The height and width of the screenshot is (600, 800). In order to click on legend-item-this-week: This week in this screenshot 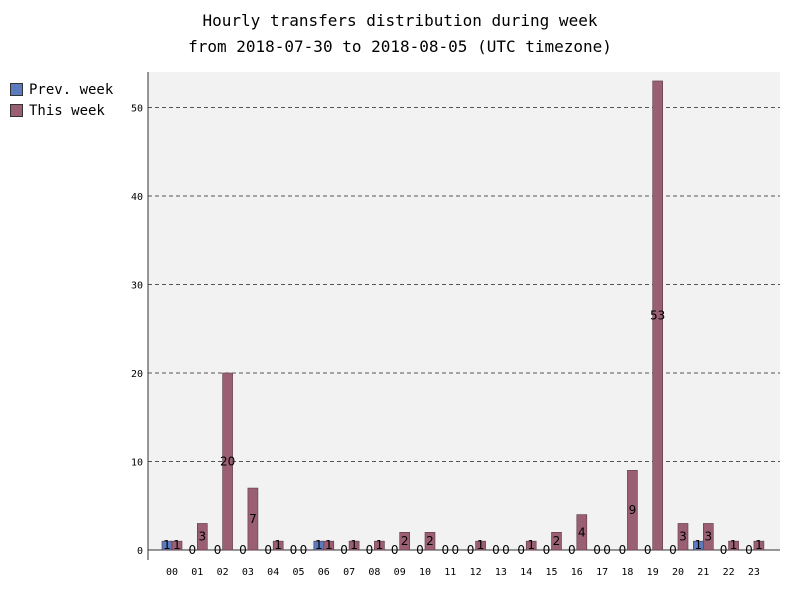, I will do `click(61, 110)`.